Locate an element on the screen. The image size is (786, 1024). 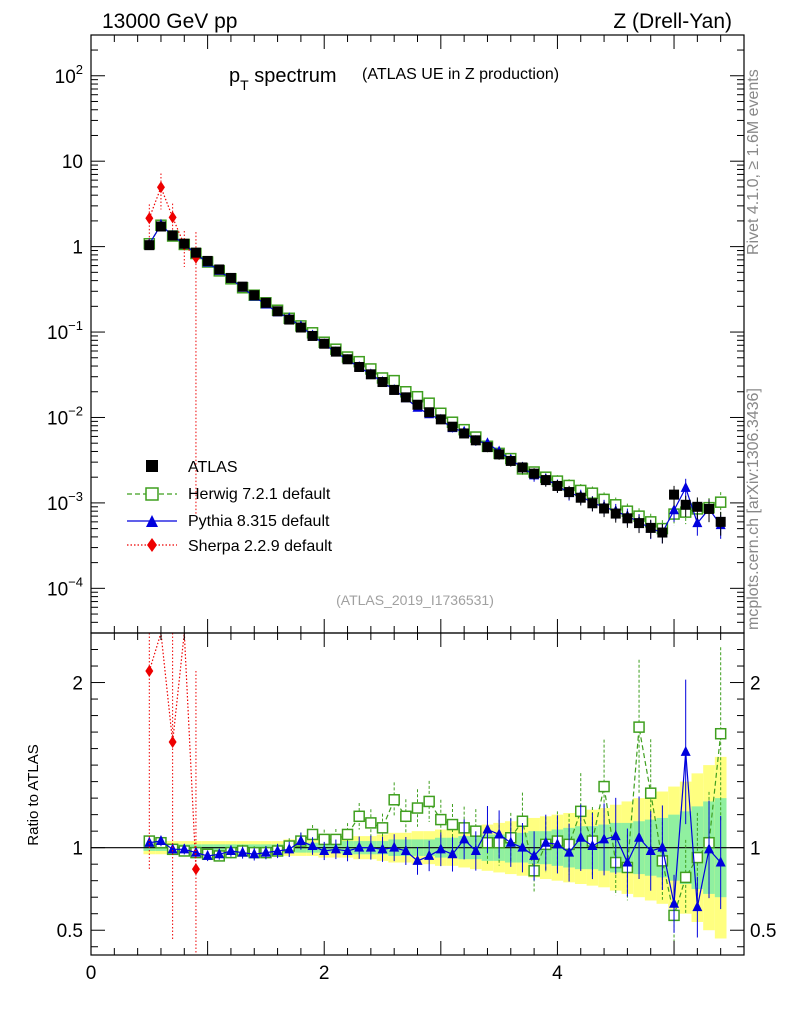
header-process: Z (Drell-Yan) is located at coordinates (672, 21).